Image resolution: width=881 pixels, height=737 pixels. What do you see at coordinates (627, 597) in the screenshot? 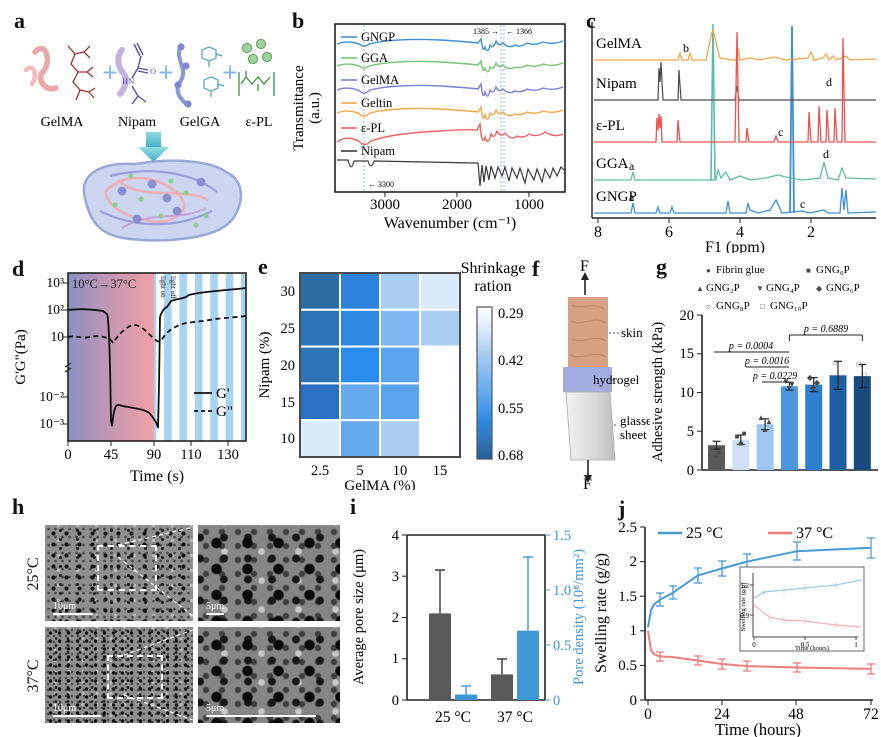
I see `j-ytick-15: 1.5` at bounding box center [627, 597].